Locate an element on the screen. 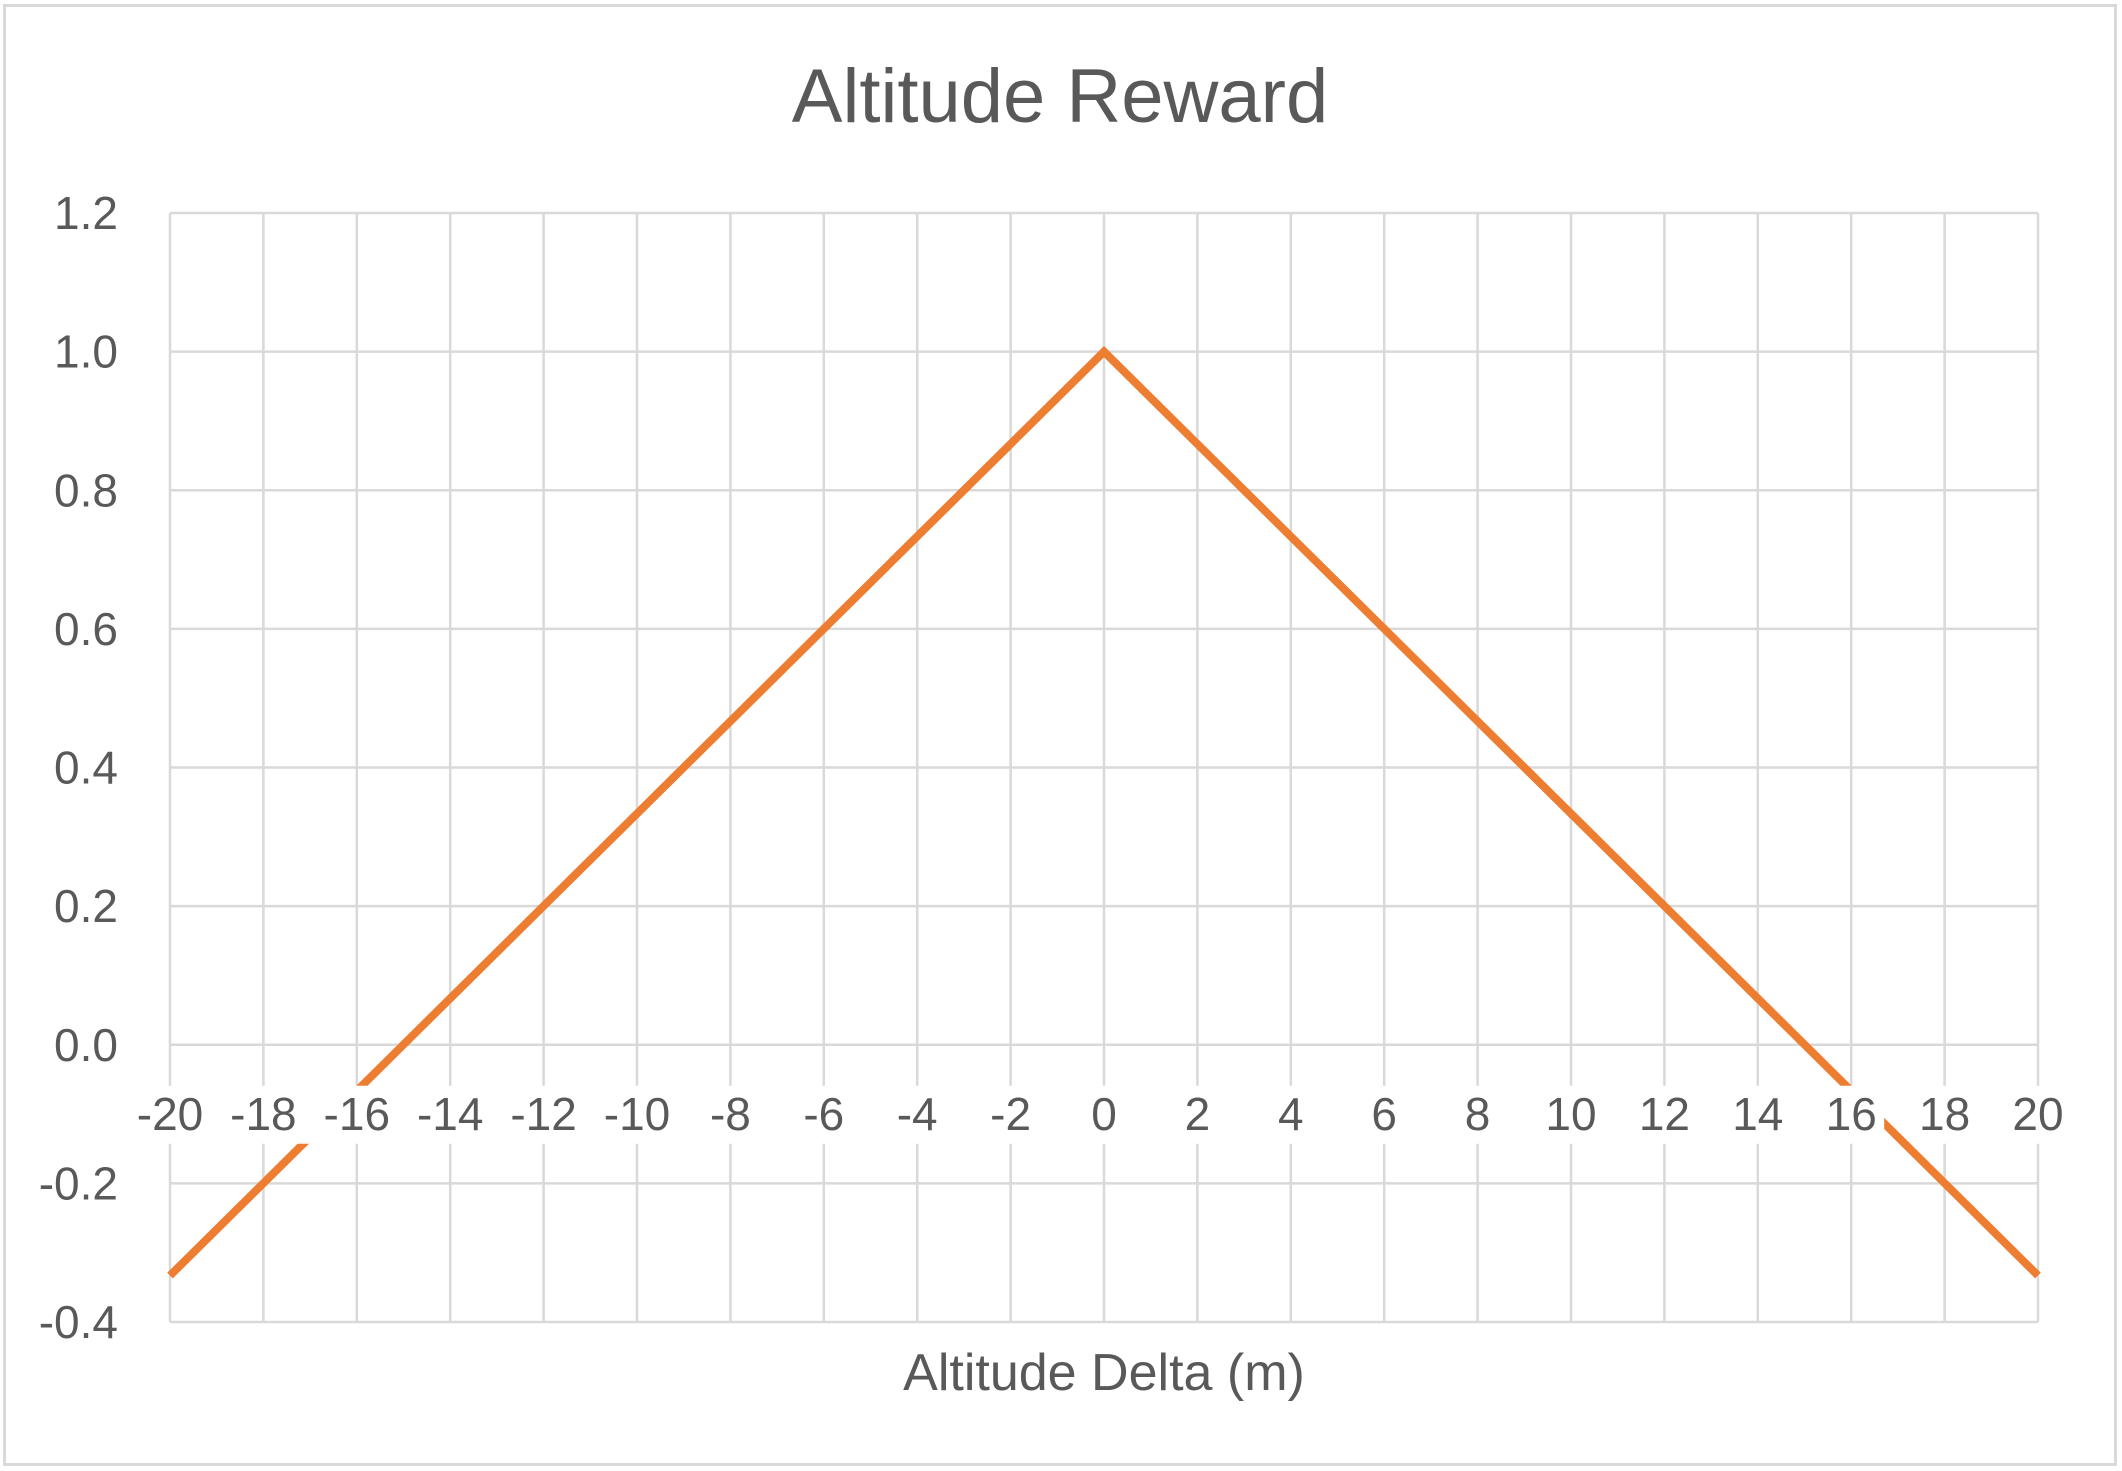  x-axis-title: Altitude Delta (m) is located at coordinates (1104, 1373).